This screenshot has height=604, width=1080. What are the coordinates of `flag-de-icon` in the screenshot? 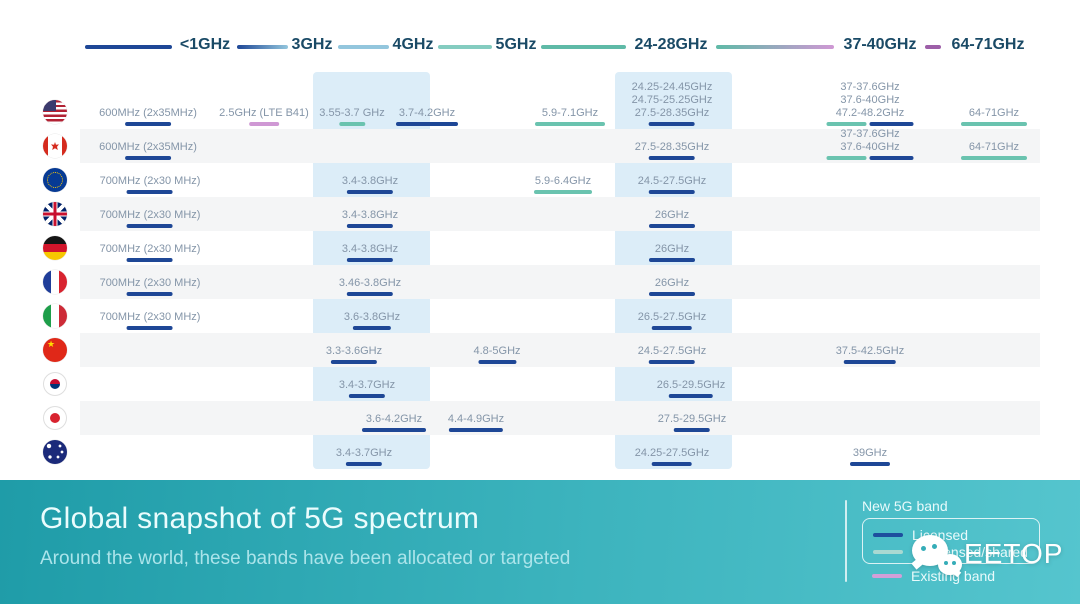 It's located at (55, 248).